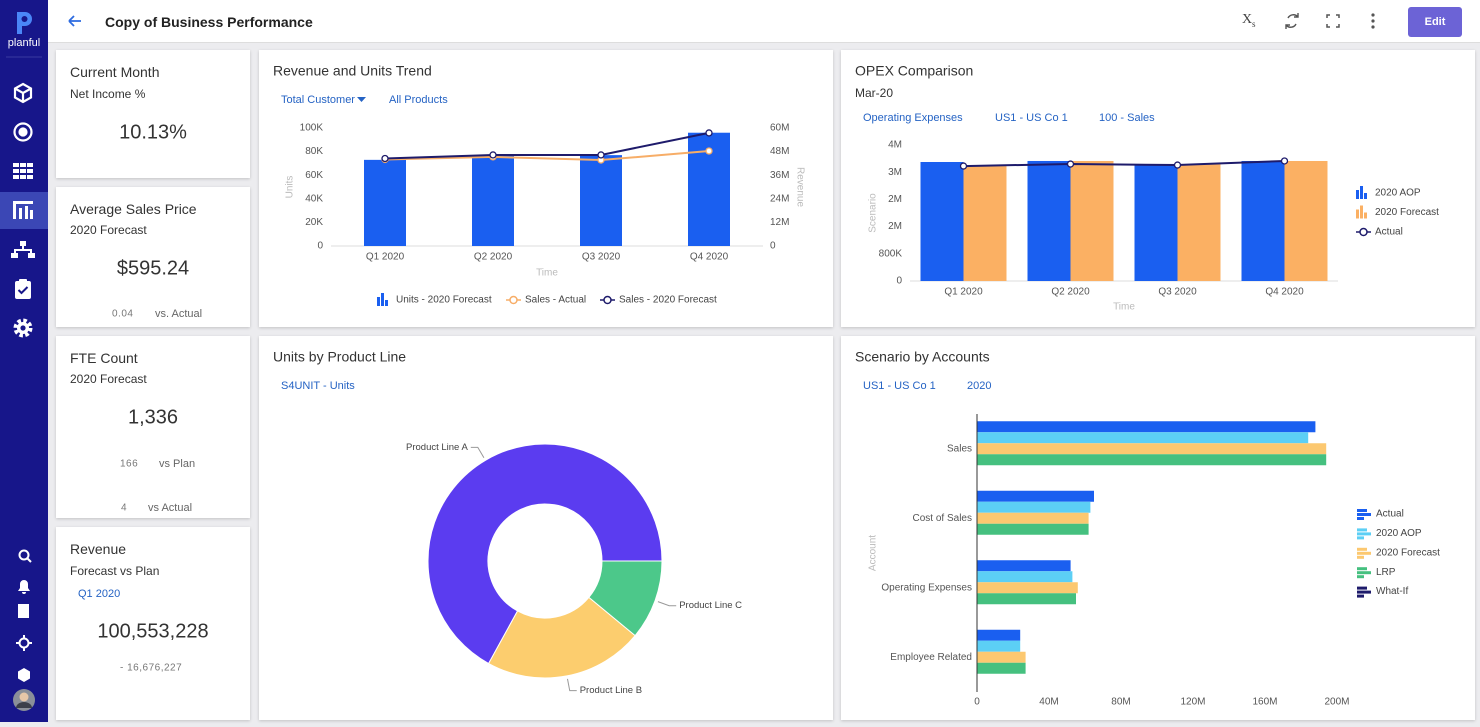 The width and height of the screenshot is (1480, 727). Describe the element at coordinates (108, 94) in the screenshot. I see `kpi-subtitle: Net Income %` at that location.